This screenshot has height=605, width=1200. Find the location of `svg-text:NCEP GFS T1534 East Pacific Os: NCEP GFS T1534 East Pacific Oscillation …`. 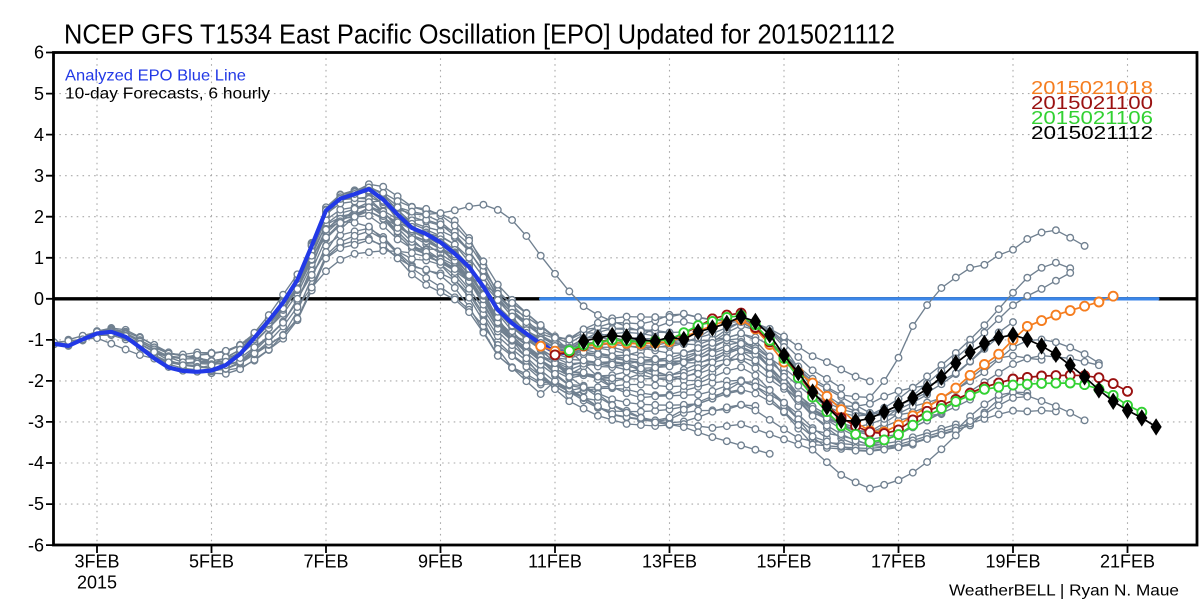

svg-text:NCEP GFS T1534 East Pacific Os: NCEP GFS T1534 East Pacific Oscillation … is located at coordinates (479, 34).